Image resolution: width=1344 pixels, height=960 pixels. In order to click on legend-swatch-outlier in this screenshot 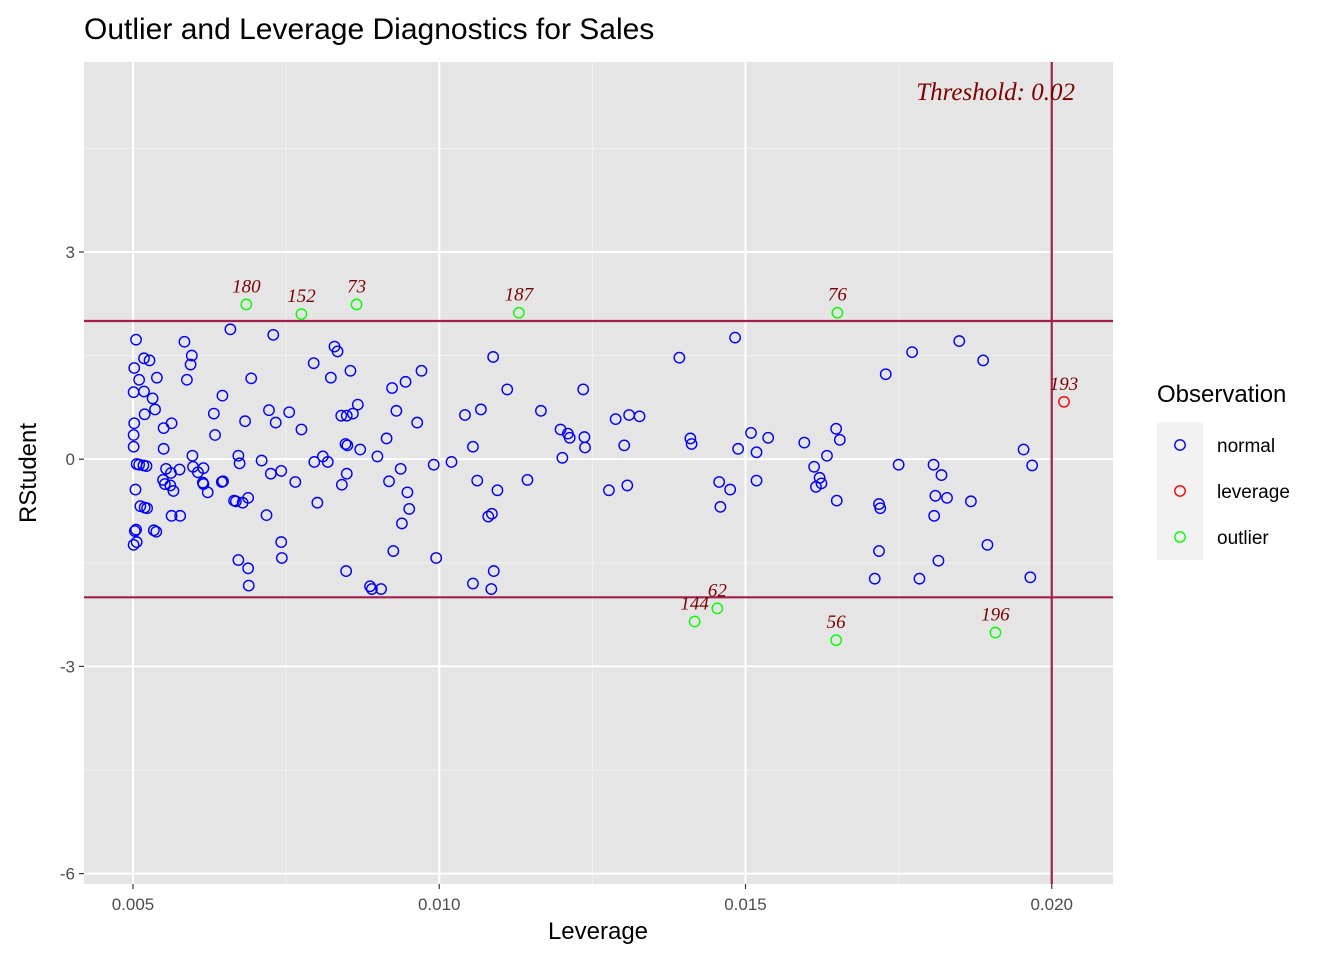, I will do `click(1180, 537)`.